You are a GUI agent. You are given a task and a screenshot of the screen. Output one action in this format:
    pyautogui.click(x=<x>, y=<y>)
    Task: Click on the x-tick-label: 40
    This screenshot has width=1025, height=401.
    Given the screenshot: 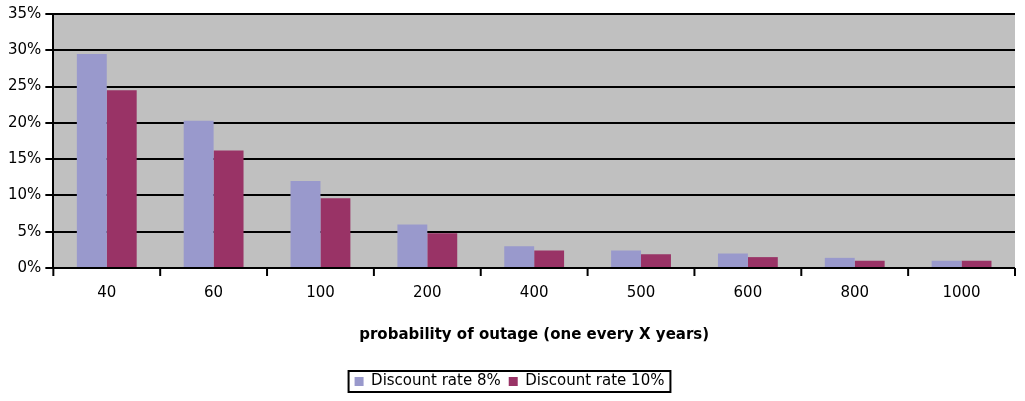 What is the action you would take?
    pyautogui.click(x=107, y=291)
    